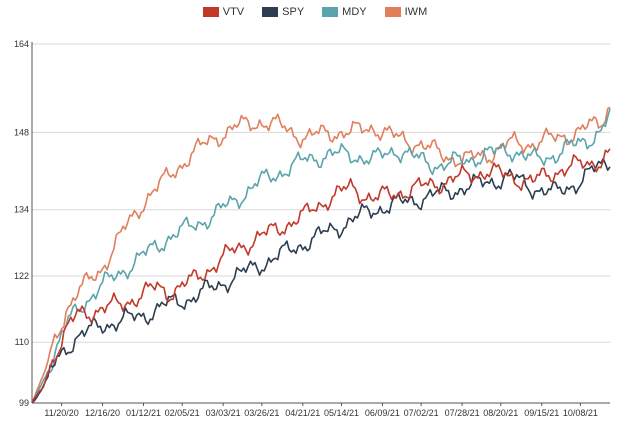 This screenshot has height=424, width=630. What do you see at coordinates (182, 413) in the screenshot?
I see `x-tick-label: 02/05/21` at bounding box center [182, 413].